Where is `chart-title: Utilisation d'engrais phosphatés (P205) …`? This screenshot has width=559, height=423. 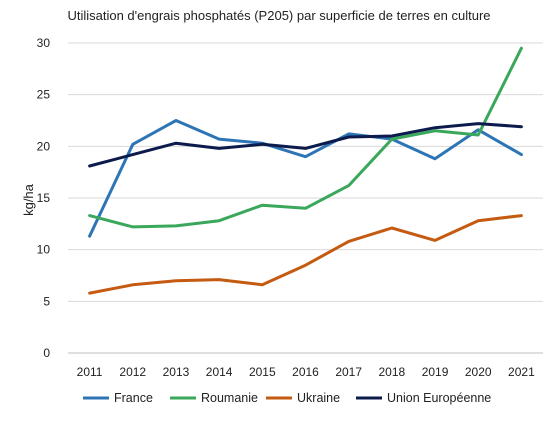 chart-title: Utilisation d'engrais phosphatés (P205) … is located at coordinates (278, 15).